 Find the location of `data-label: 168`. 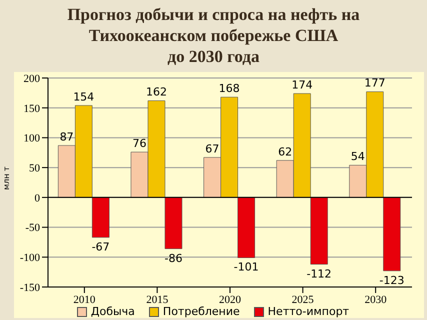

data-label: 168 is located at coordinates (229, 89).